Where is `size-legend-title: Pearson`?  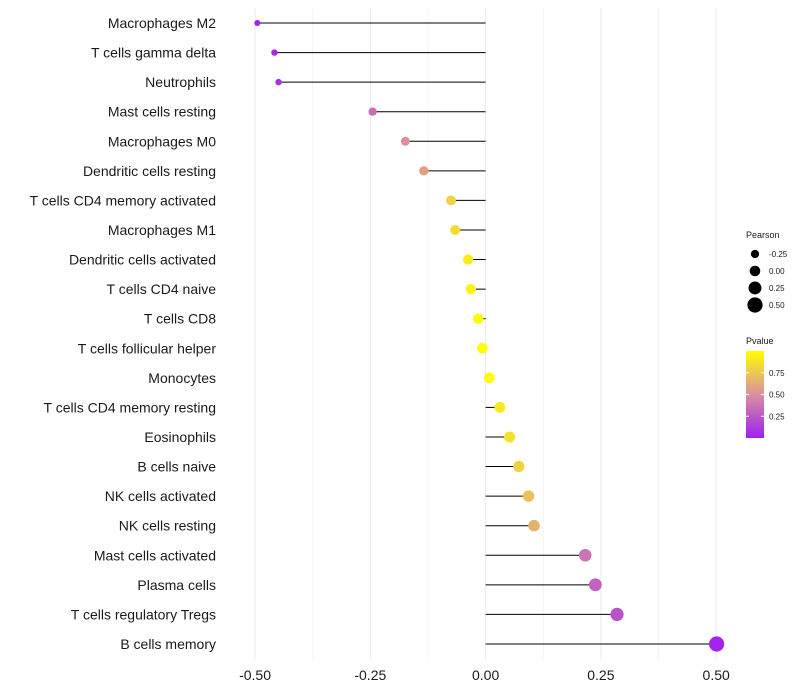
size-legend-title: Pearson is located at coordinates (763, 235).